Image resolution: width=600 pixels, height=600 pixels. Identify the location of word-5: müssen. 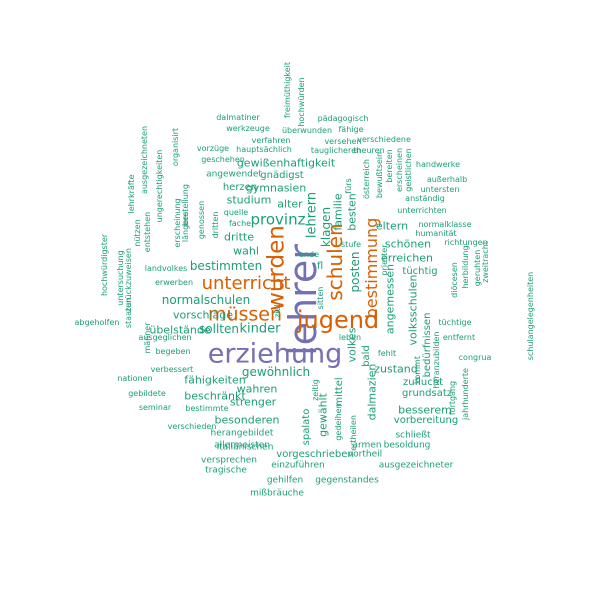
(245, 314).